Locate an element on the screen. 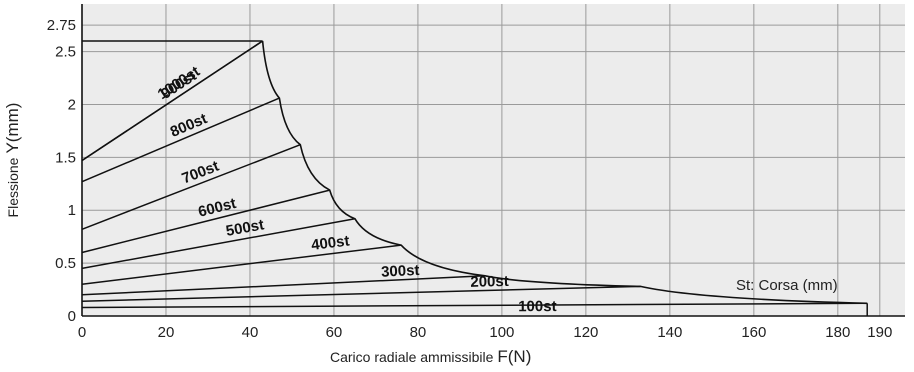  x-tick-40: 40 is located at coordinates (250, 332).